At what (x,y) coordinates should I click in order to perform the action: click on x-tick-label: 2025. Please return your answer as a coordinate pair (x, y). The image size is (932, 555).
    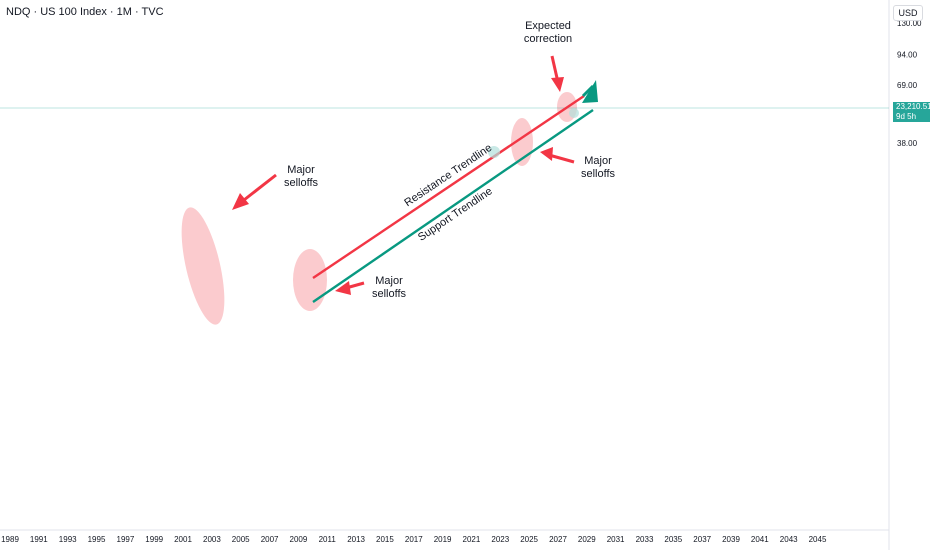
    Looking at the image, I should click on (529, 539).